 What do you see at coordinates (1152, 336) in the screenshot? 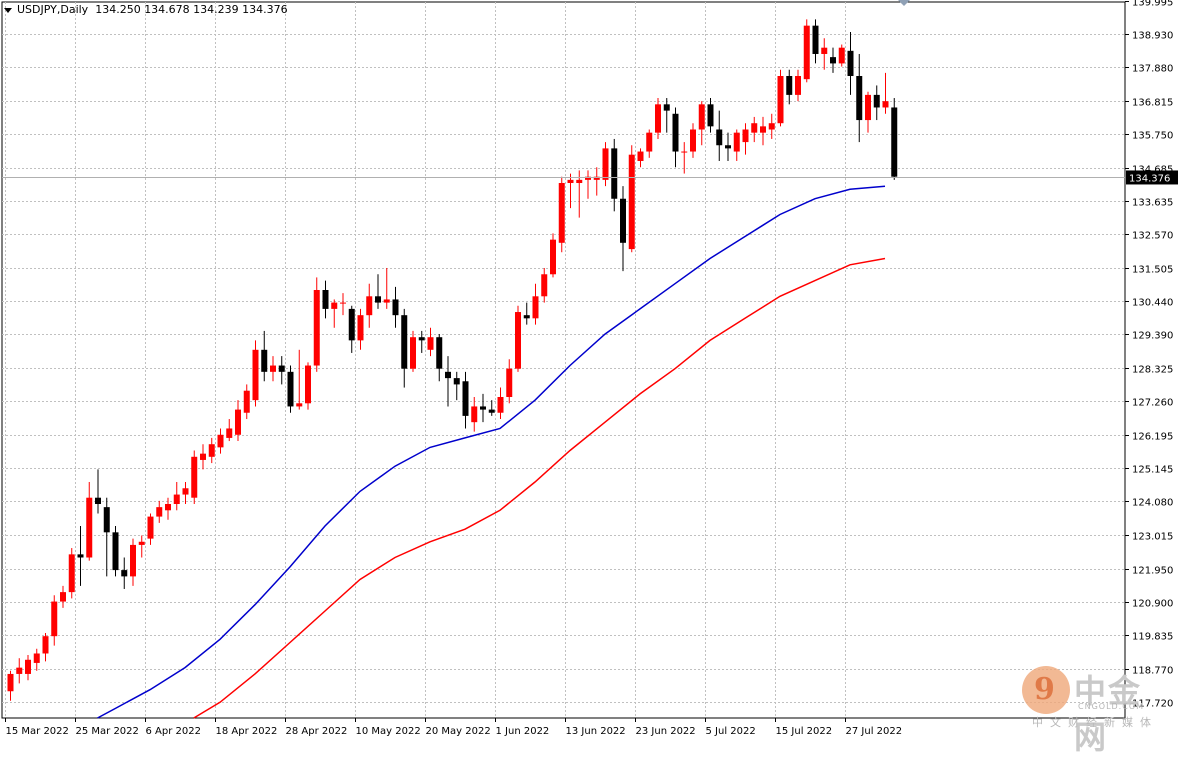
I see `y-tick-label: 129.390` at bounding box center [1152, 336].